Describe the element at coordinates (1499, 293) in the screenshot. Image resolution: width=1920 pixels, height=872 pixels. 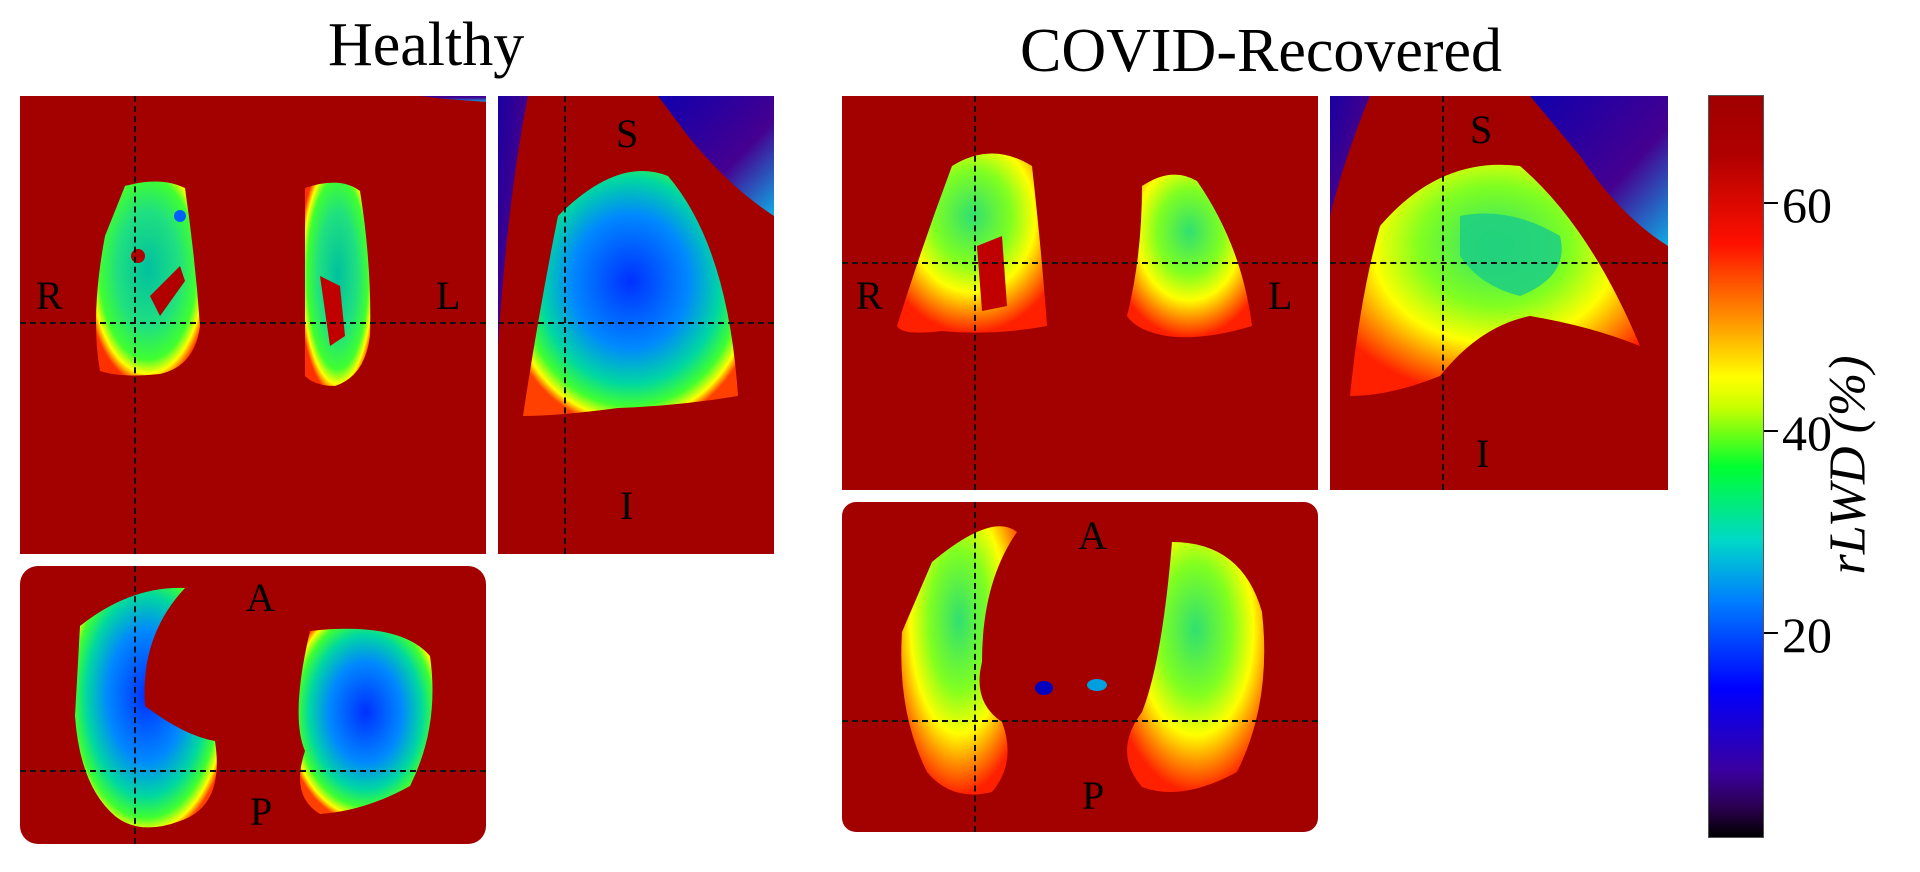
I see `covid-sagittal-slice: S I` at that location.